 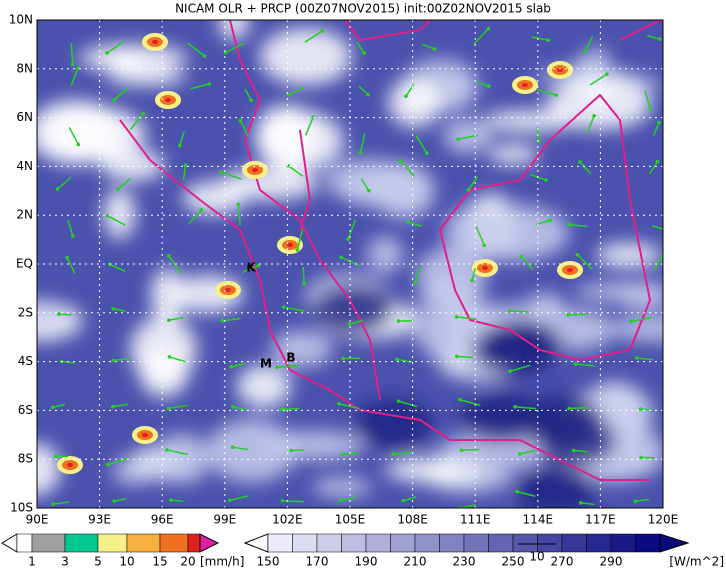 I want to click on colorbar-label: 10, so click(x=126, y=562).